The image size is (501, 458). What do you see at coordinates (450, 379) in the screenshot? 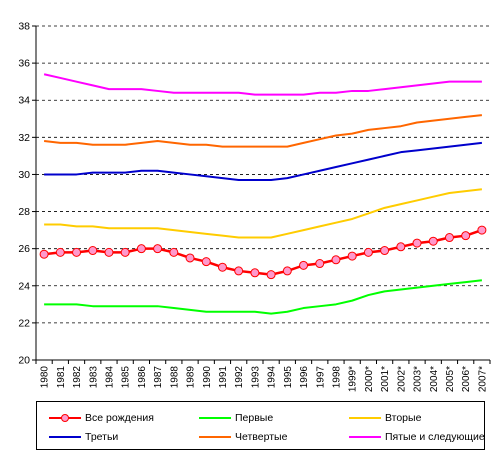
I see `x-tick-label: 2005*` at bounding box center [450, 379].